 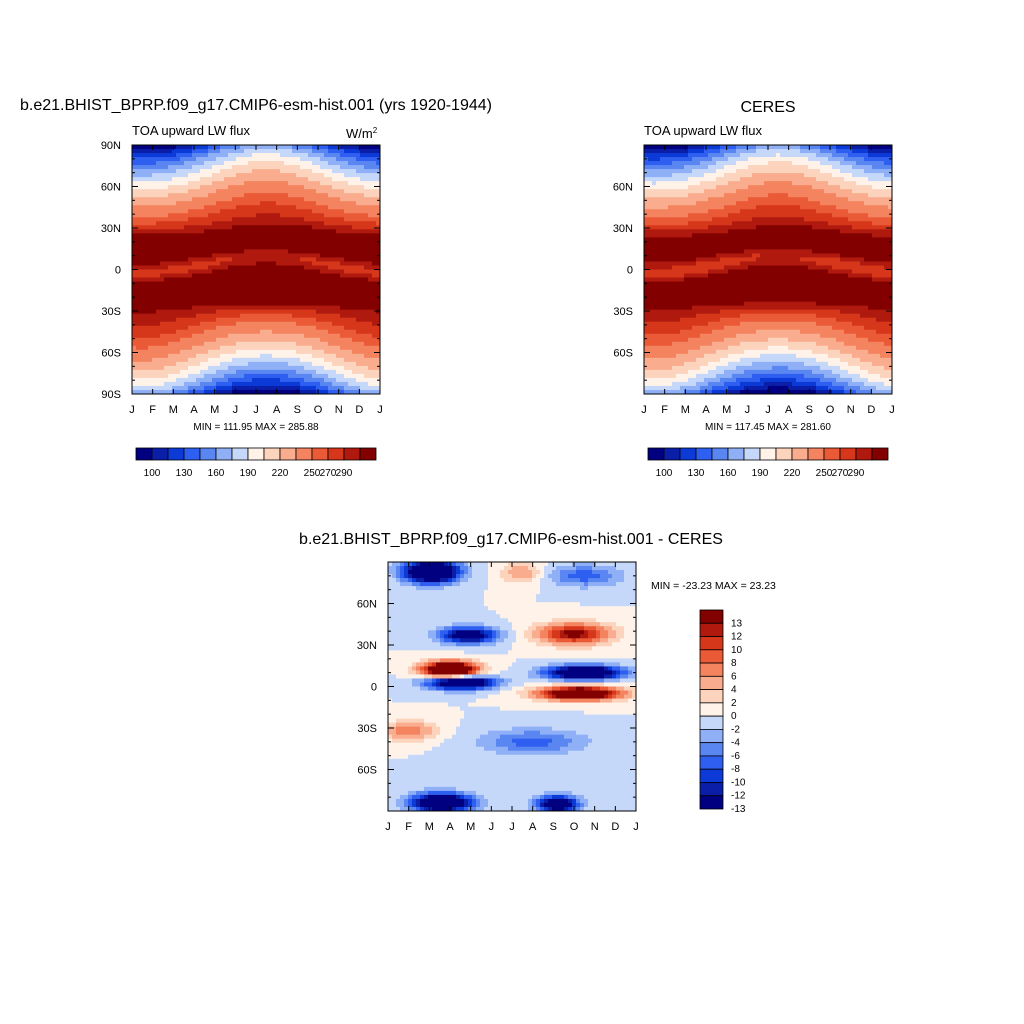 I want to click on colorbar-label: 130, so click(x=184, y=473).